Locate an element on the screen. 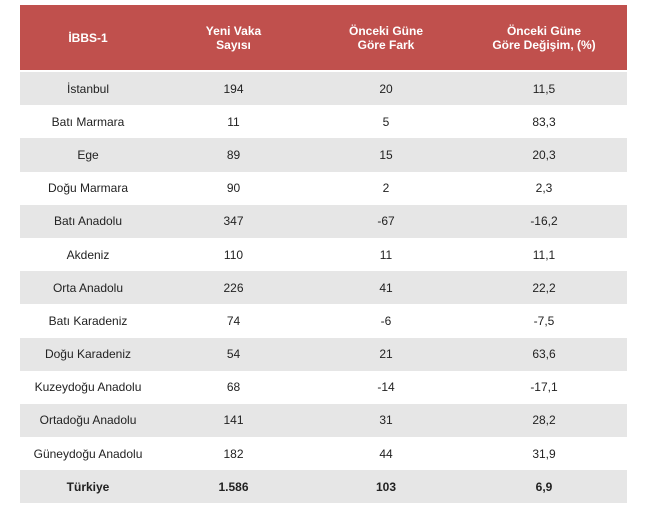  table-row: Akdeniz 110 11 11,1 is located at coordinates (323, 254).